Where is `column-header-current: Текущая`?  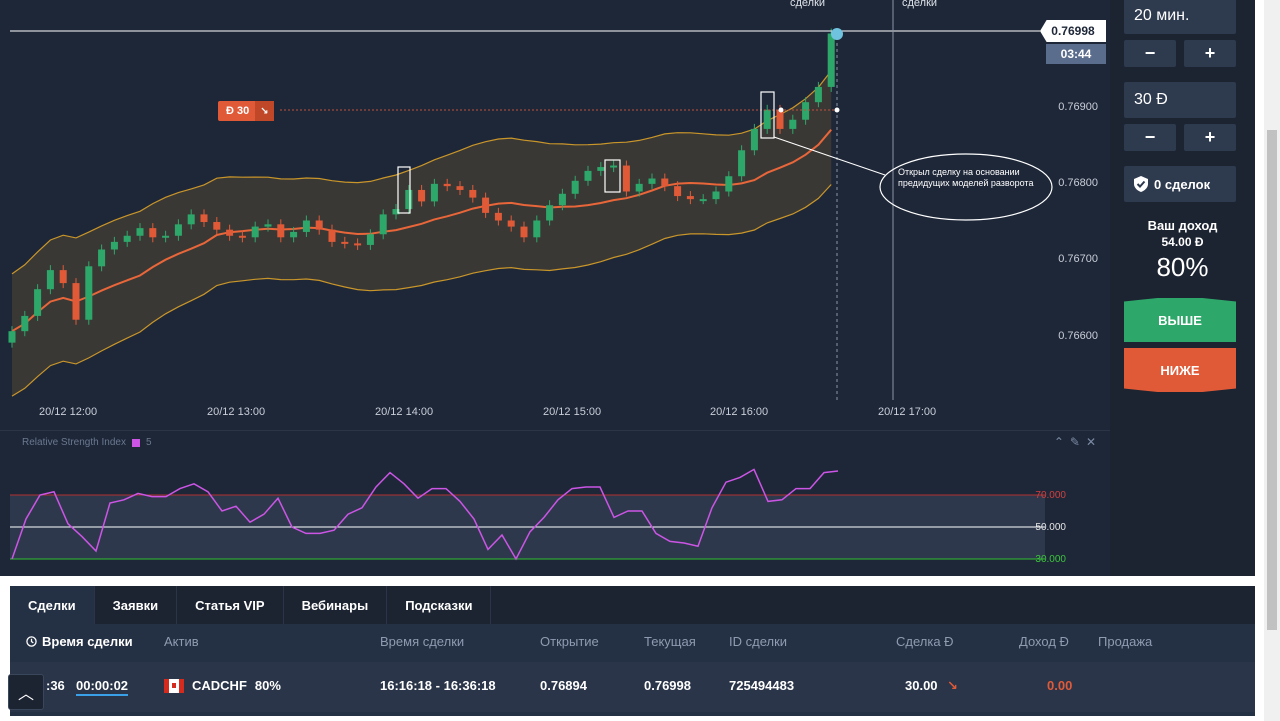 column-header-current: Текущая is located at coordinates (670, 641).